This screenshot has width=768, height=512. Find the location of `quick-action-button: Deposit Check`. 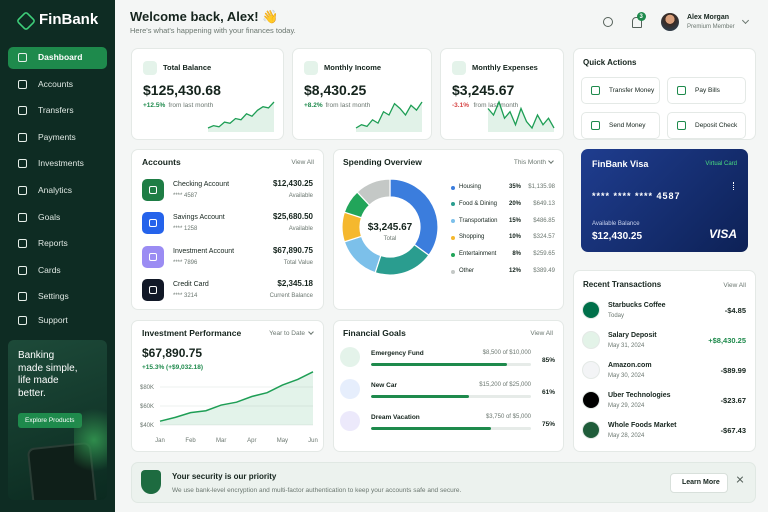

quick-action-button: Deposit Check is located at coordinates (706, 125).